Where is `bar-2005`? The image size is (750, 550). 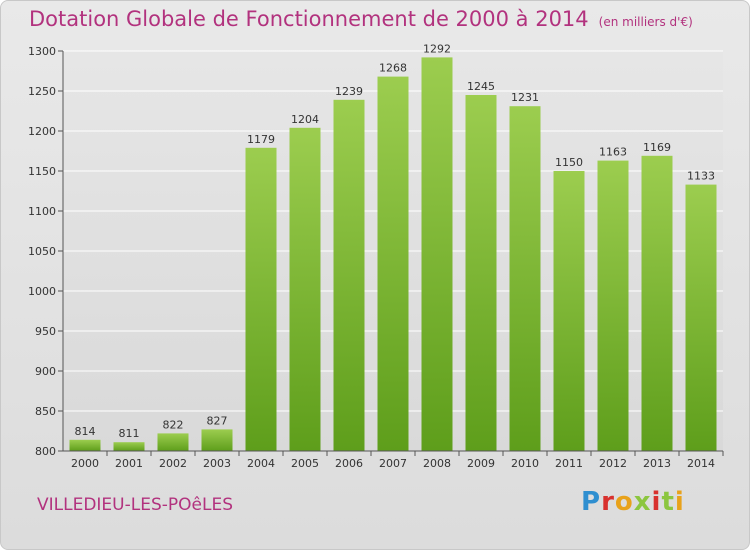 bar-2005 is located at coordinates (305, 289).